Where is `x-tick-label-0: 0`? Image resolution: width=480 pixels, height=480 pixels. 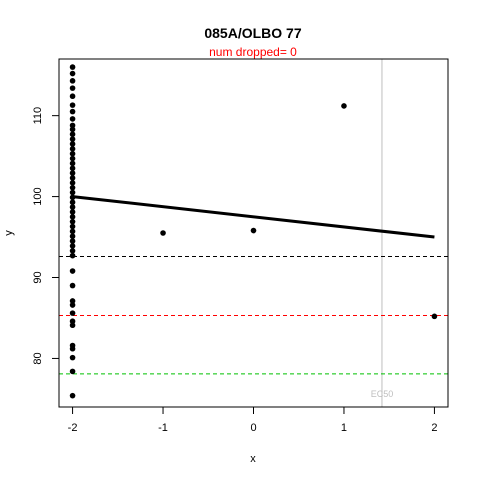 x-tick-label-0: 0 is located at coordinates (253, 428).